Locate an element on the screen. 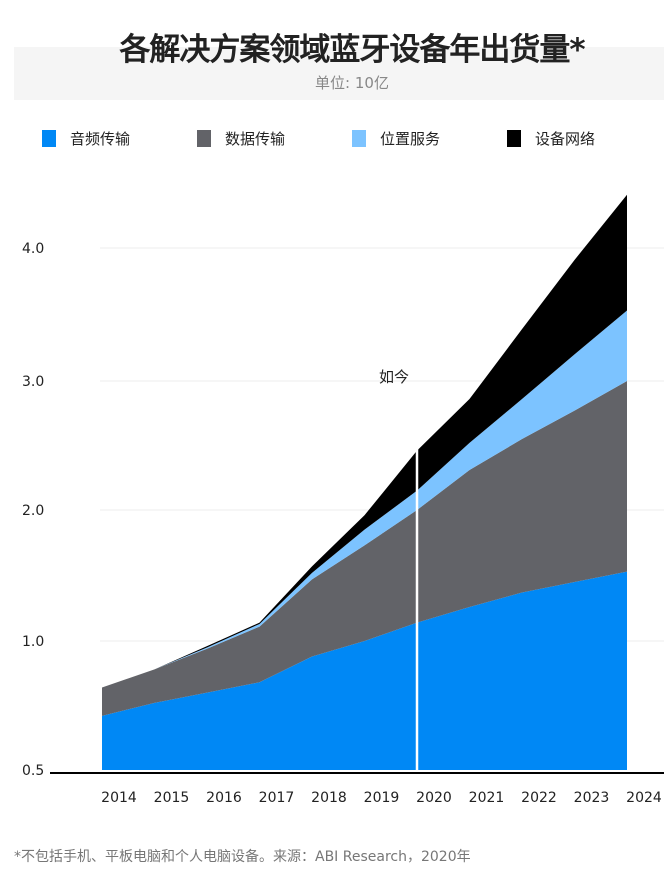 The width and height of the screenshot is (664, 880). x-tick-label: 2016 is located at coordinates (224, 798).